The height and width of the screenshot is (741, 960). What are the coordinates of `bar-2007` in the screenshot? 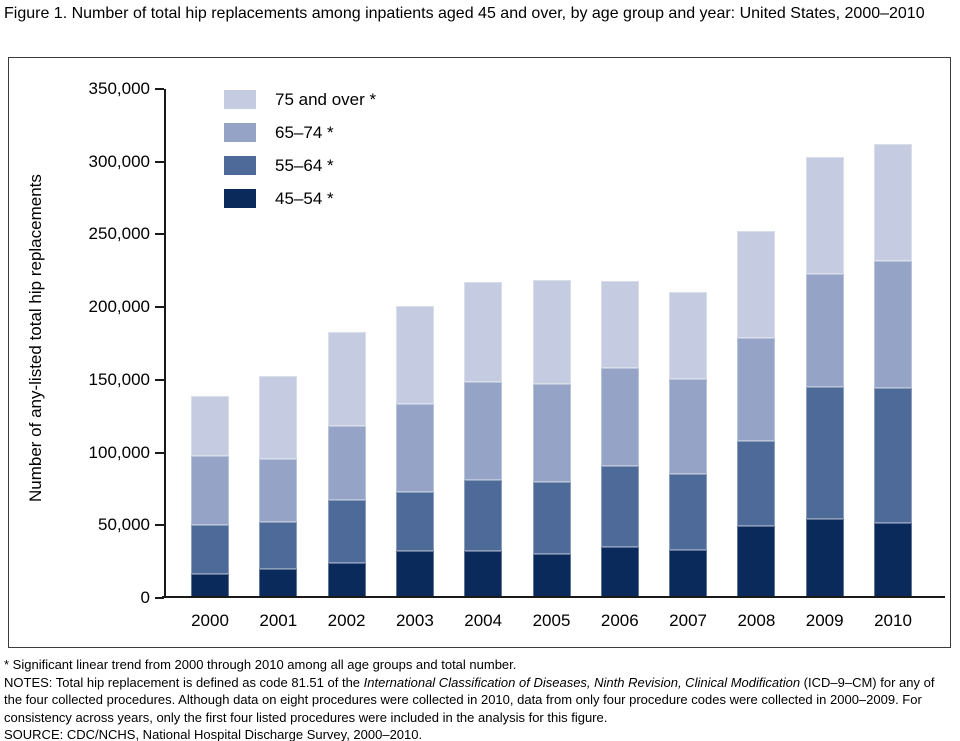 It's located at (688, 445).